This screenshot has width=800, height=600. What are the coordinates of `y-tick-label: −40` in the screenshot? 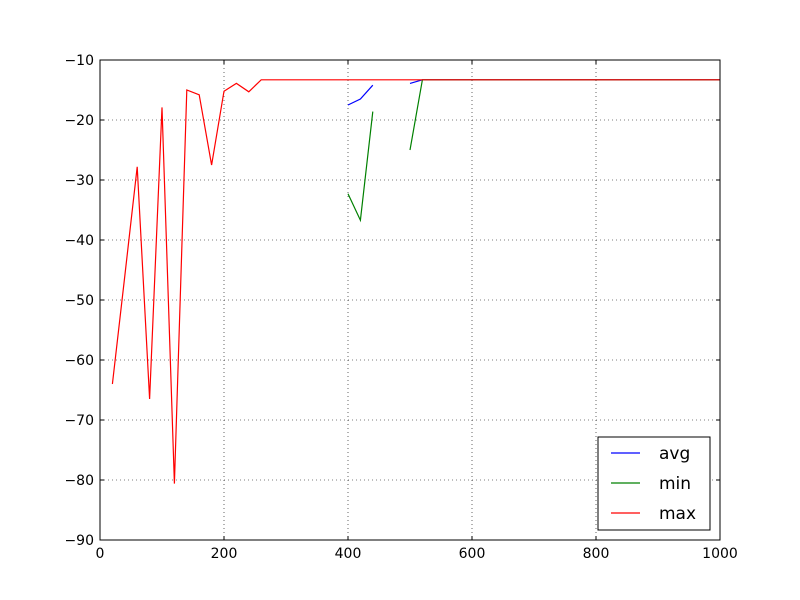 It's located at (79, 241).